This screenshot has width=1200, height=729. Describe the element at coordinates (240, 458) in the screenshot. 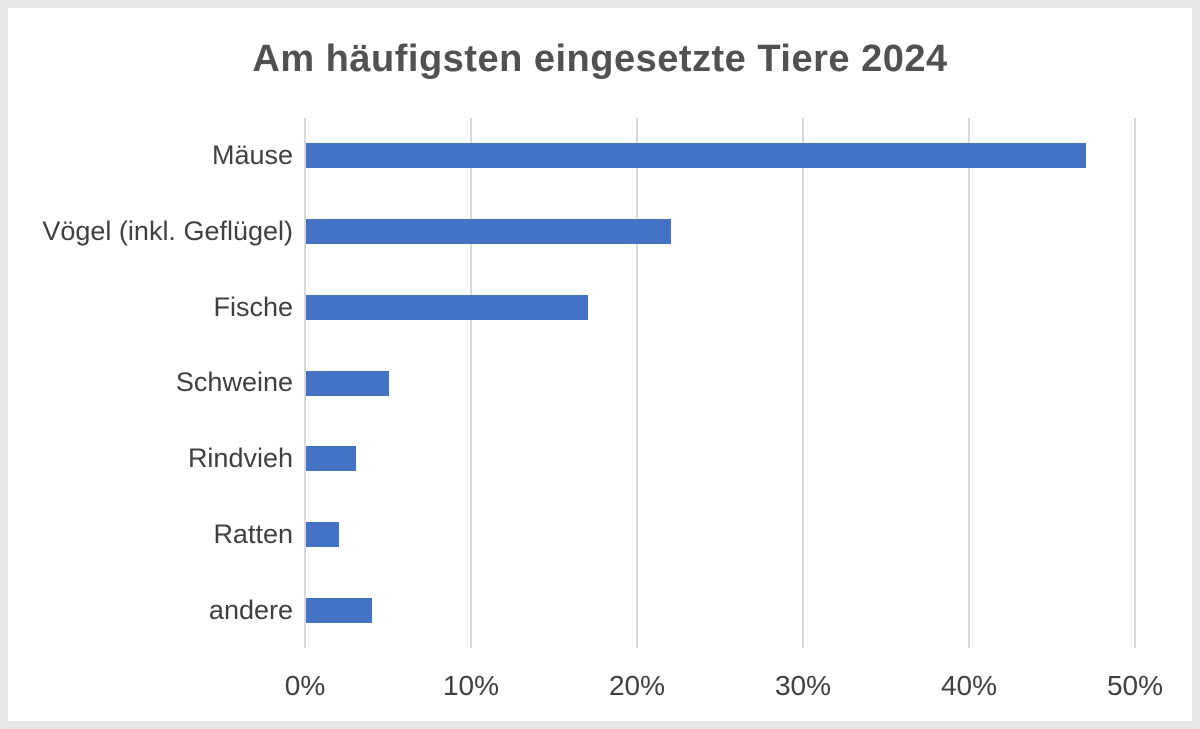

I see `category-label-5: Rindvieh` at that location.